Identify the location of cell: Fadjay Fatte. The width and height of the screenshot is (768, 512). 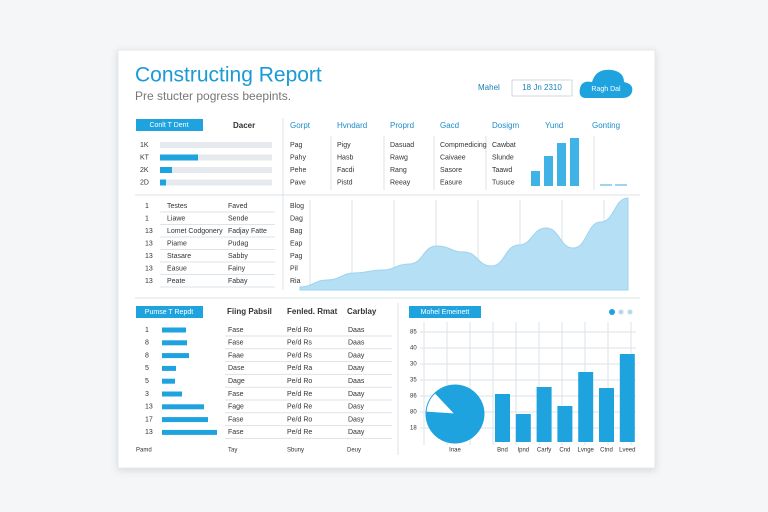
(247, 231).